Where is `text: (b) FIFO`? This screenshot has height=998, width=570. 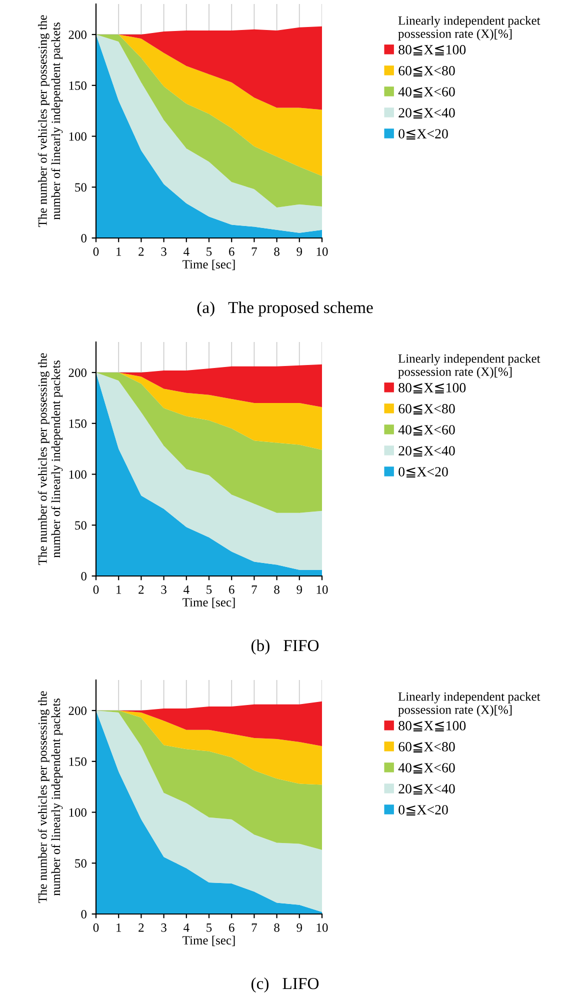
text: (b) FIFO is located at coordinates (285, 647).